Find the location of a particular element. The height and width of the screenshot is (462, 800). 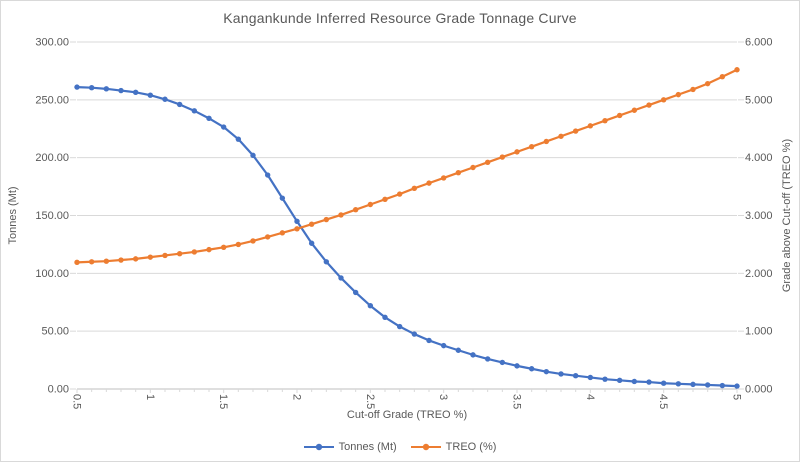

svg-text: 250.00 is located at coordinates (52, 100).